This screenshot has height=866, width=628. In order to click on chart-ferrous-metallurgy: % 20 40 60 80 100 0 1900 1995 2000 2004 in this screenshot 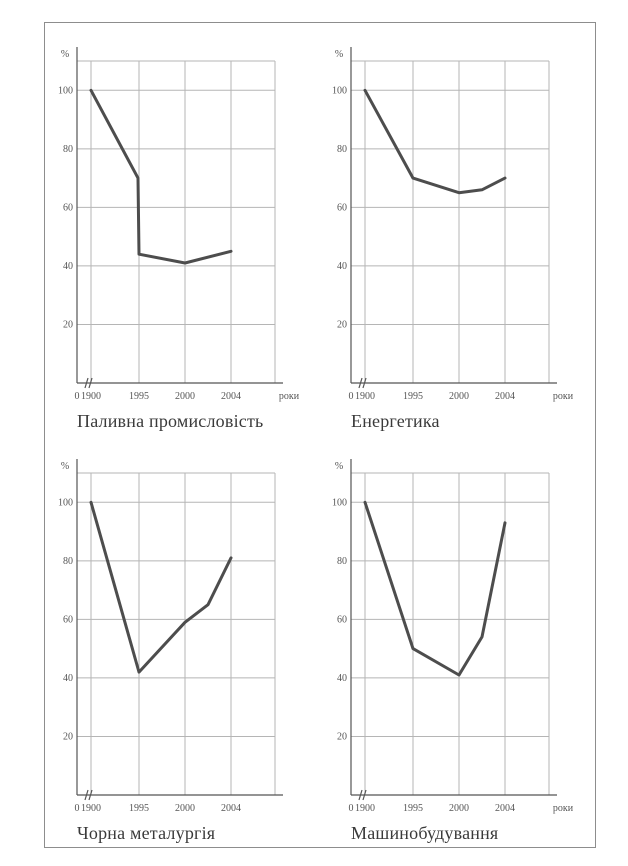, I will do `click(170, 636)`.